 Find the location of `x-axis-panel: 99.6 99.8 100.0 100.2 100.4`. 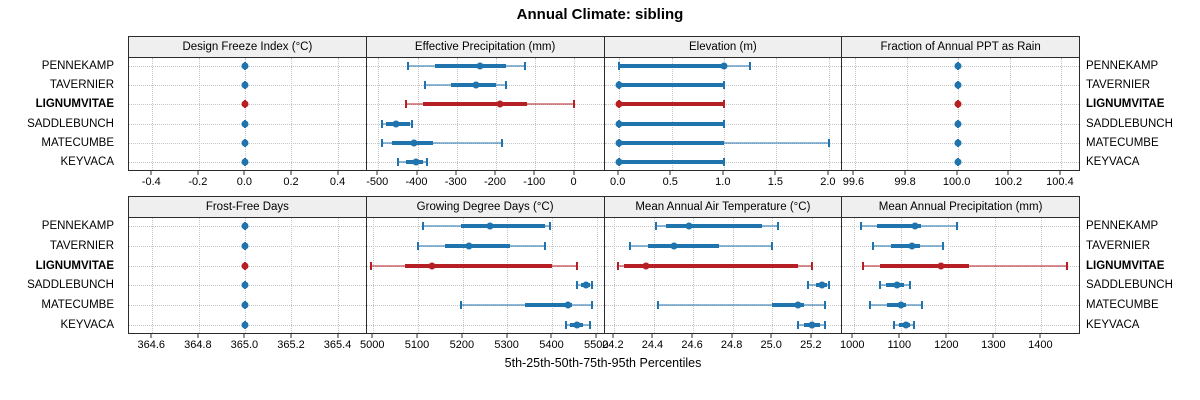

x-axis-panel: 99.6 99.8 100.0 100.2 100.4 is located at coordinates (960, 182).